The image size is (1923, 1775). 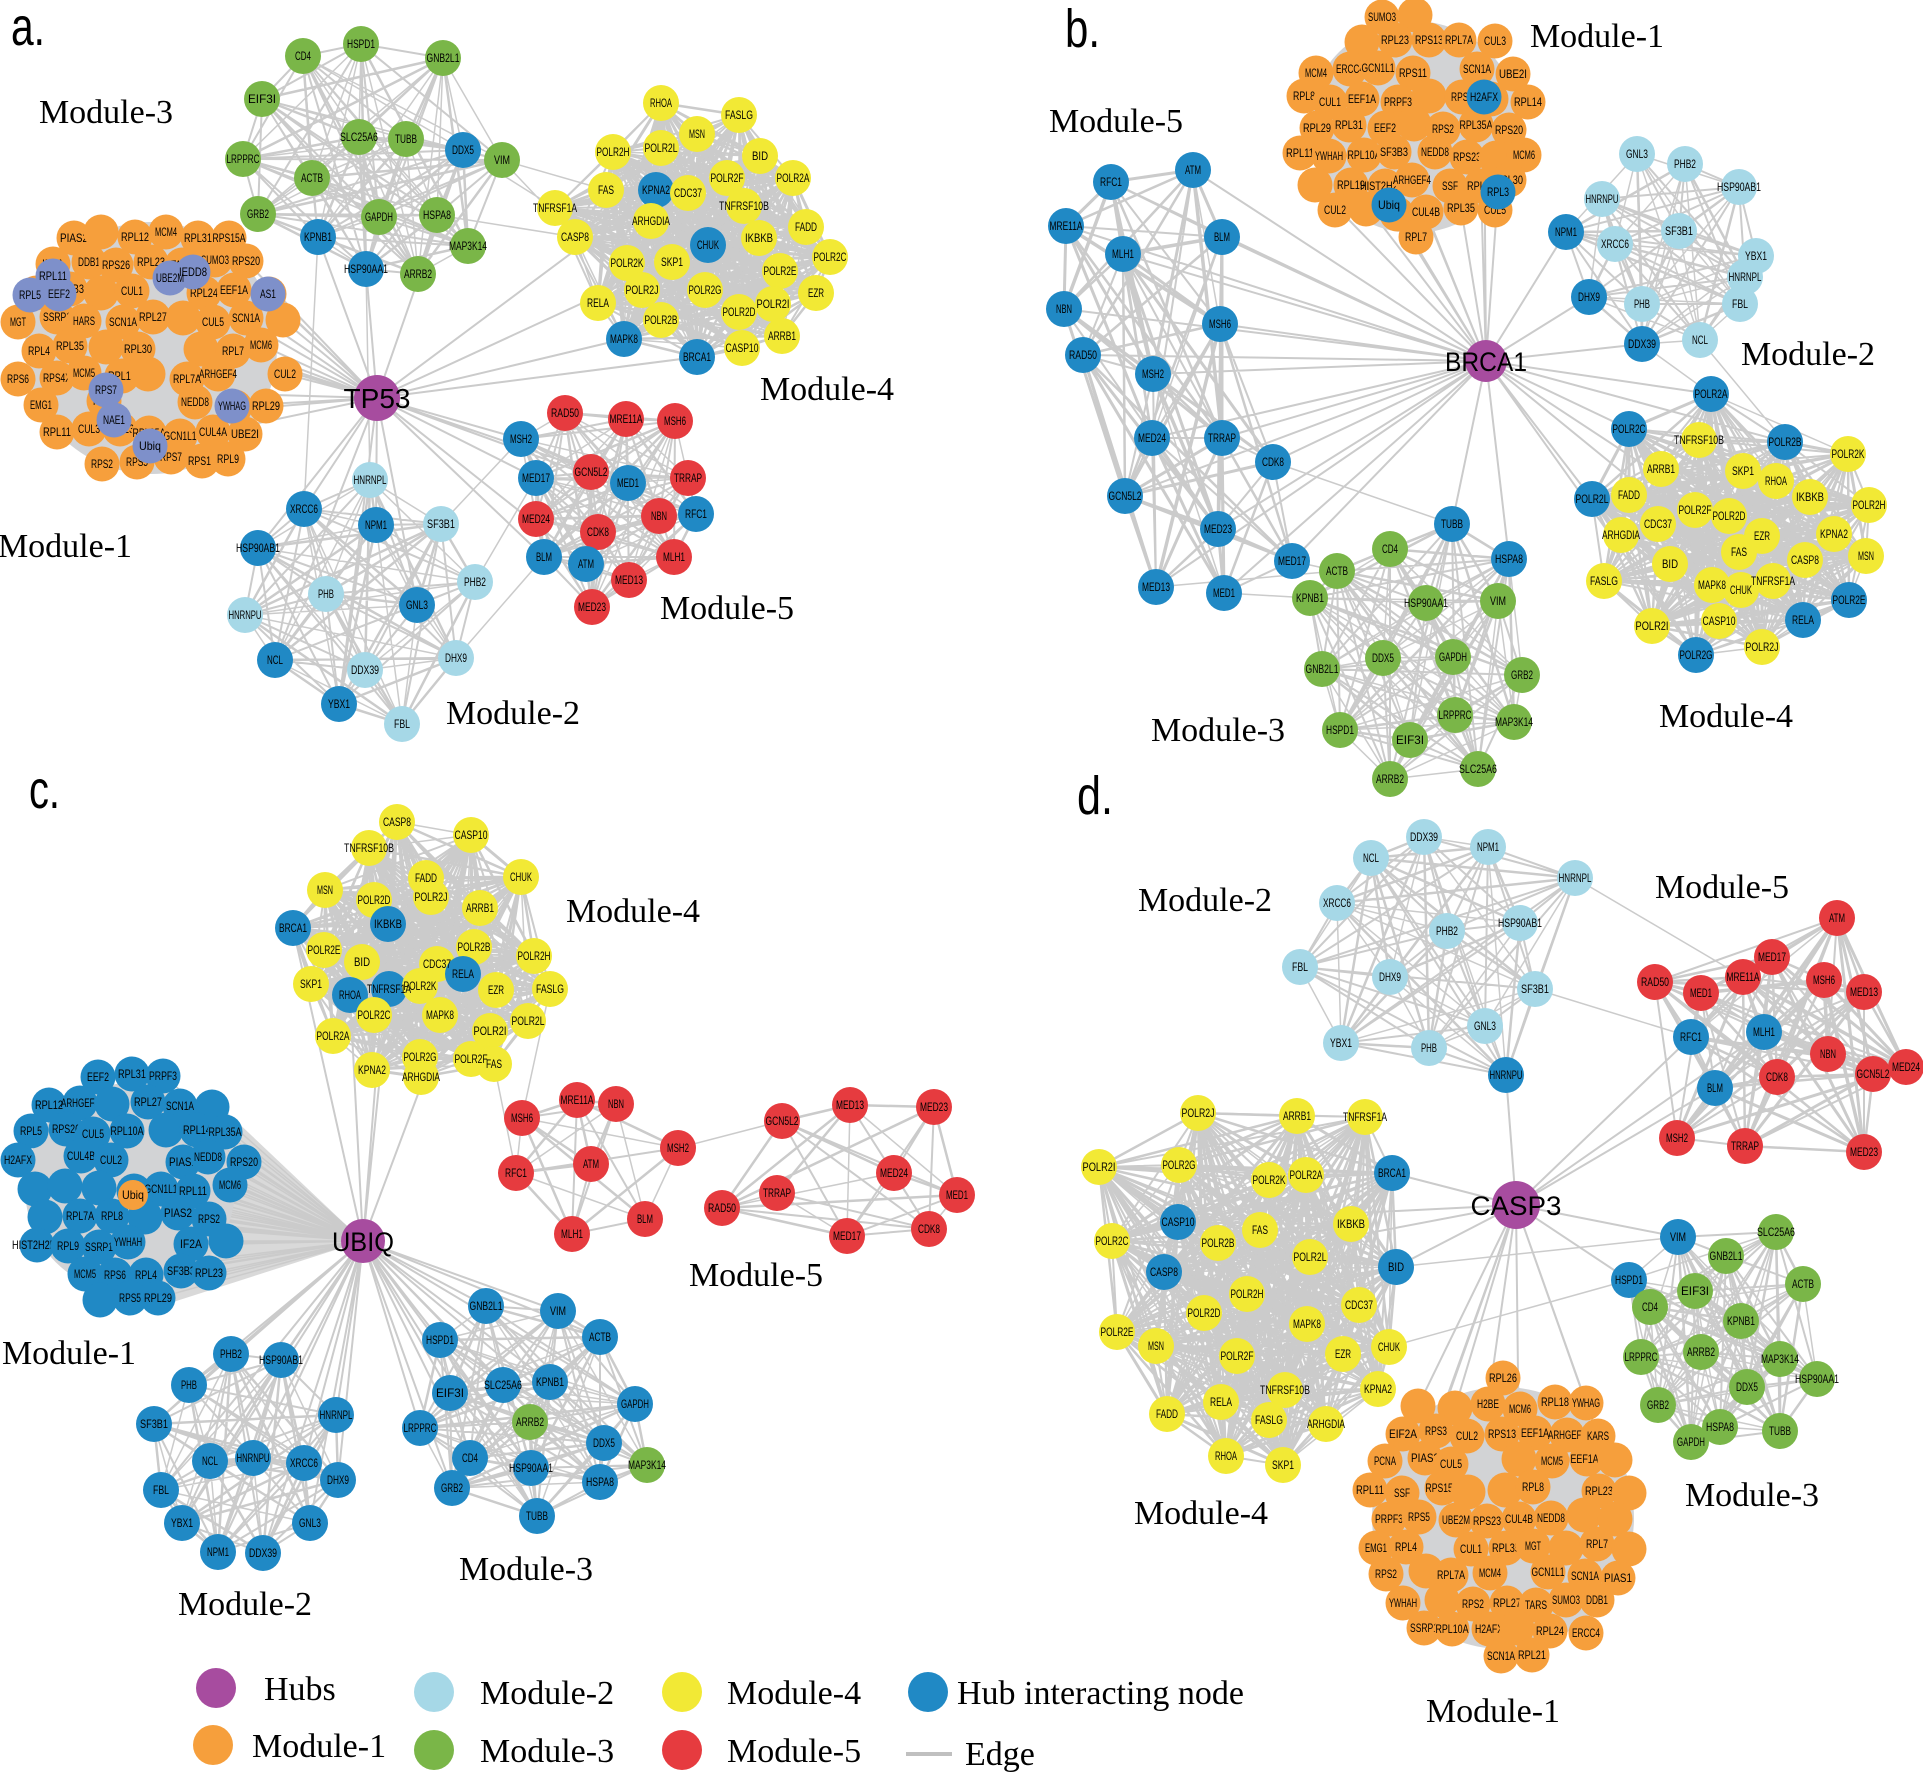 What do you see at coordinates (1650, 1307) in the screenshot?
I see `svg-text: CD4` at bounding box center [1650, 1307].